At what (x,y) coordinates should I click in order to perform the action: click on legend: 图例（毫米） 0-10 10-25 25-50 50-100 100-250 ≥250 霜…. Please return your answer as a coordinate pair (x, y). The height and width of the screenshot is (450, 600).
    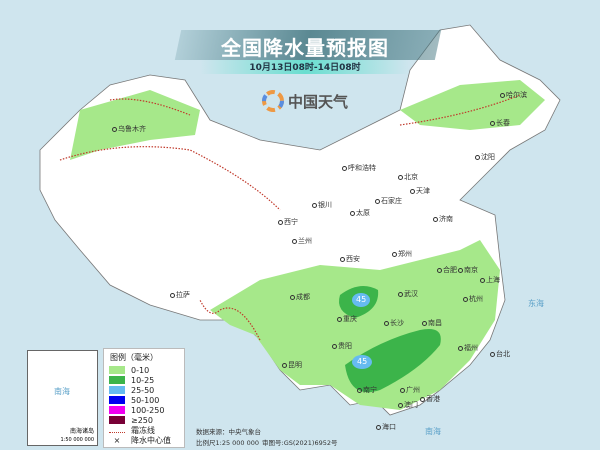
    Looking at the image, I should click on (144, 398).